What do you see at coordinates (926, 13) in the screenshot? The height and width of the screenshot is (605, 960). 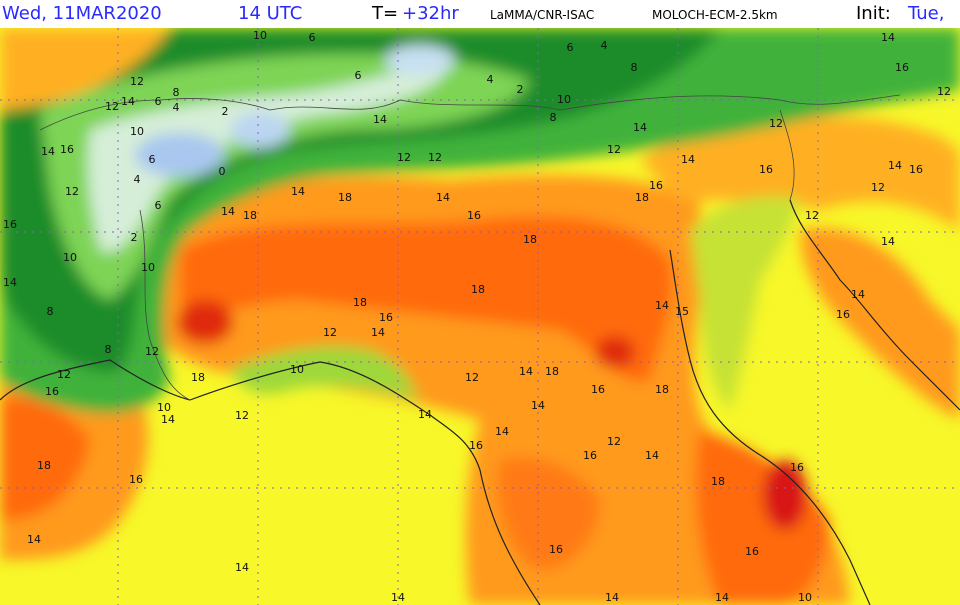 I see `init-date: Tue,` at bounding box center [926, 13].